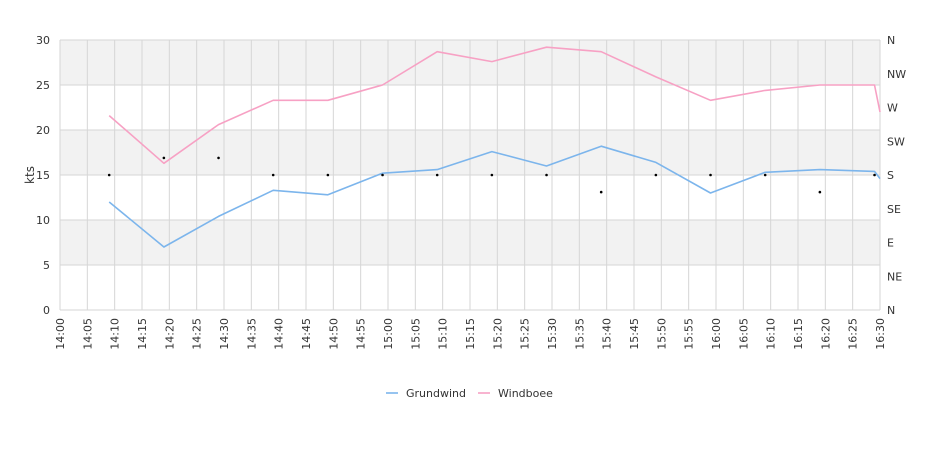 The height and width of the screenshot is (450, 940). Describe the element at coordinates (279, 334) in the screenshot. I see `x-tick-label: 14:40` at that location.